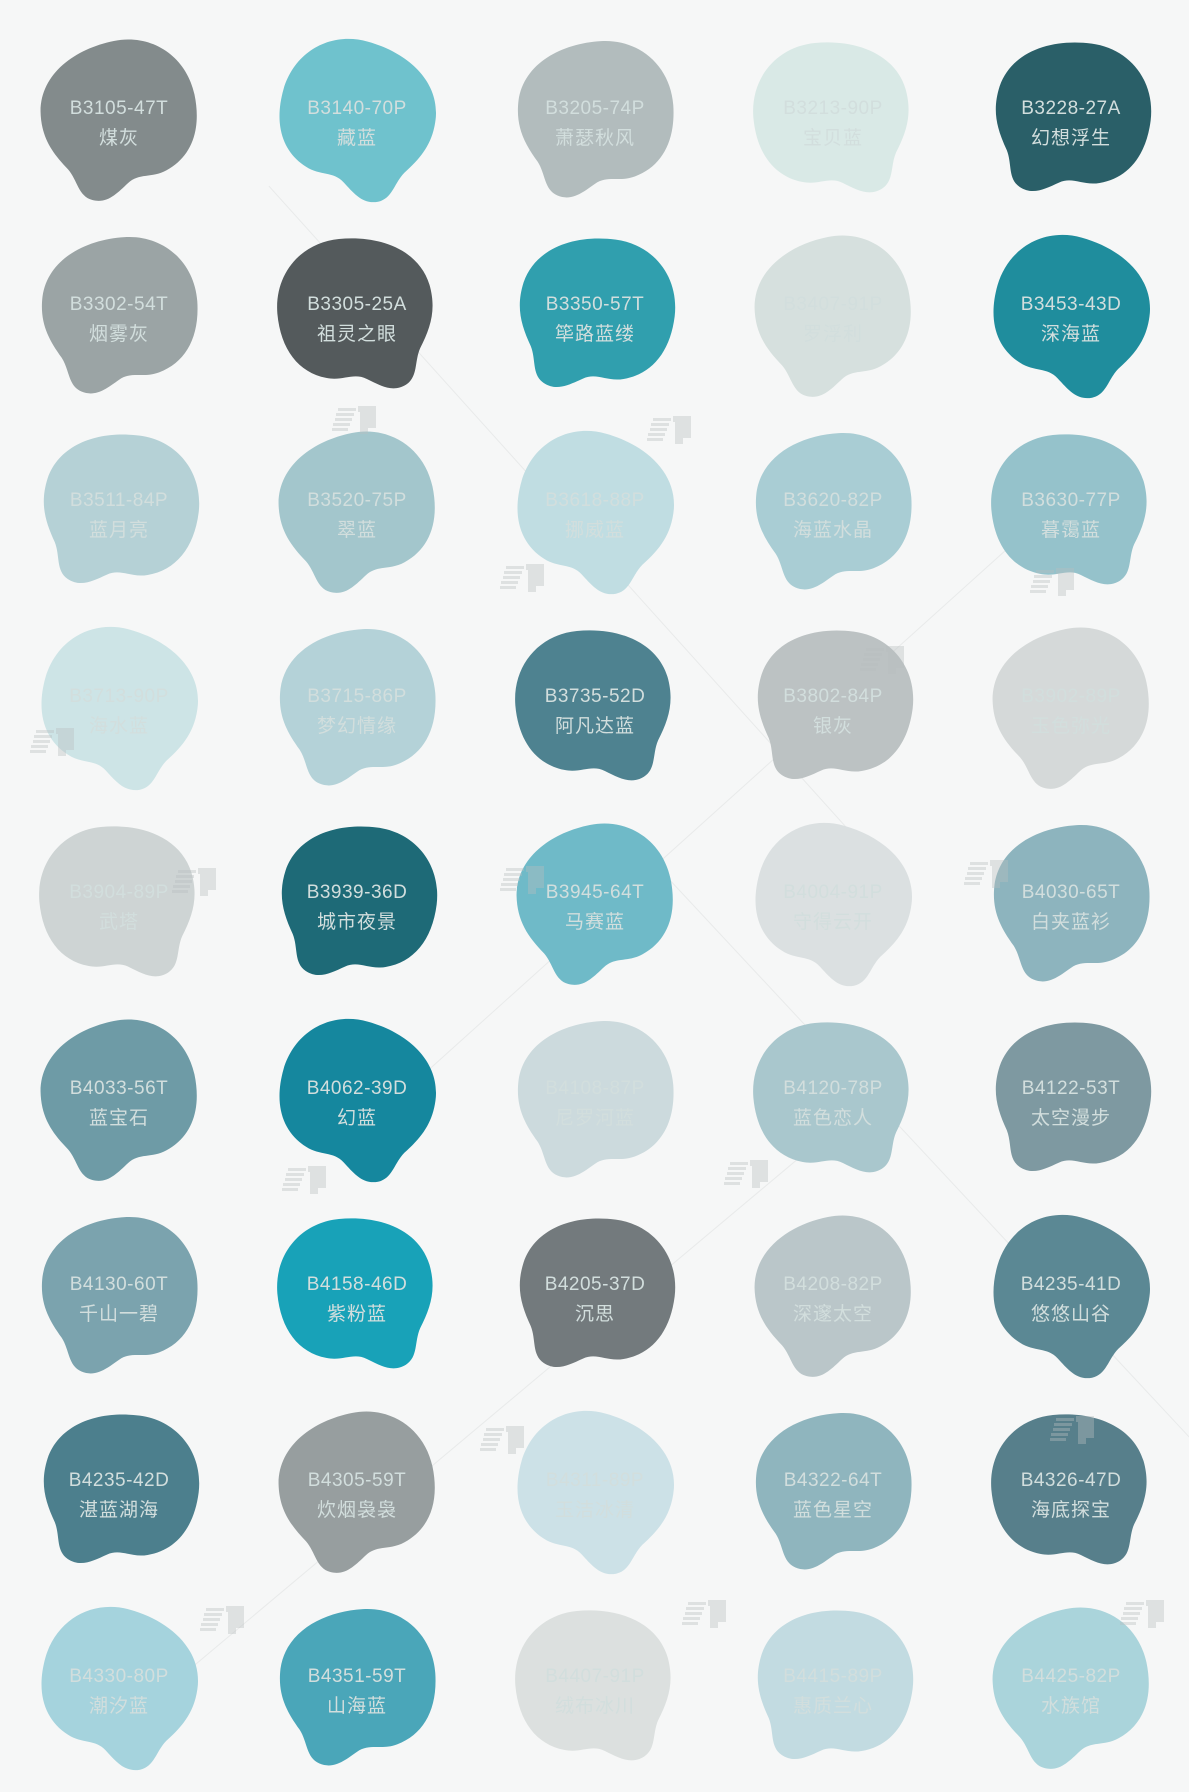  I want to click on color-swatch: B4407-91P 绒布冰川, so click(595, 1688).